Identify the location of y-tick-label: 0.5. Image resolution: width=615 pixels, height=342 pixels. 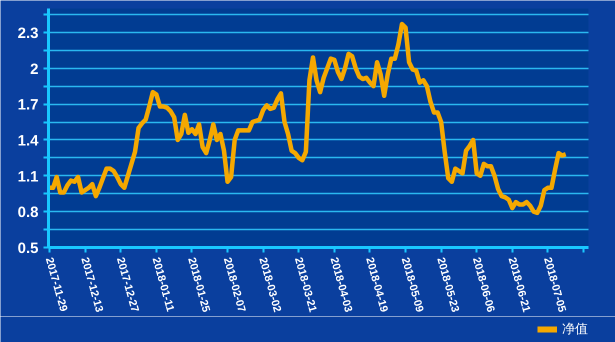
(28, 248).